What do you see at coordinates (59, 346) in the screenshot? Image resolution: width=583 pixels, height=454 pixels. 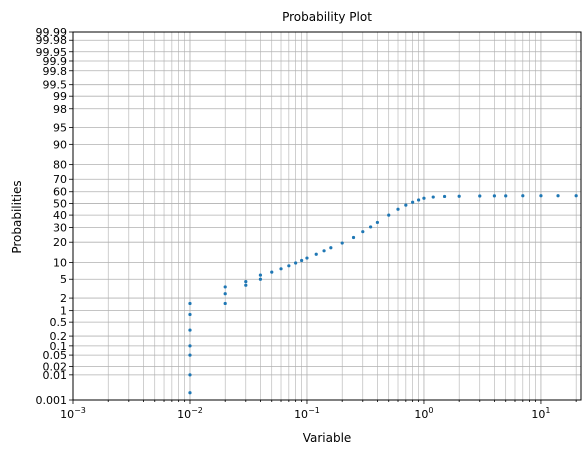 I see `y-tick-label: 0.1` at bounding box center [59, 346].